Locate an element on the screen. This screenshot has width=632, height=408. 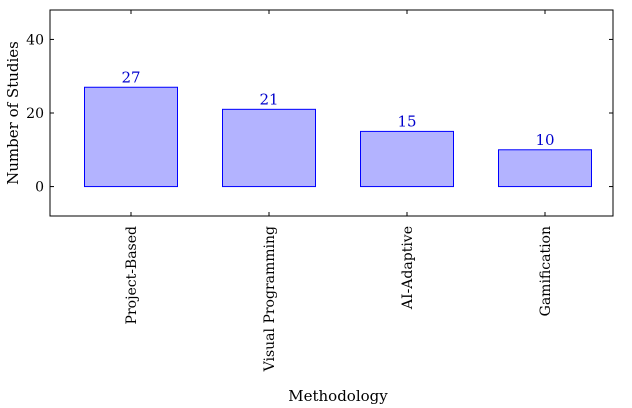
y-tick-label: 0 is located at coordinates (39, 188).